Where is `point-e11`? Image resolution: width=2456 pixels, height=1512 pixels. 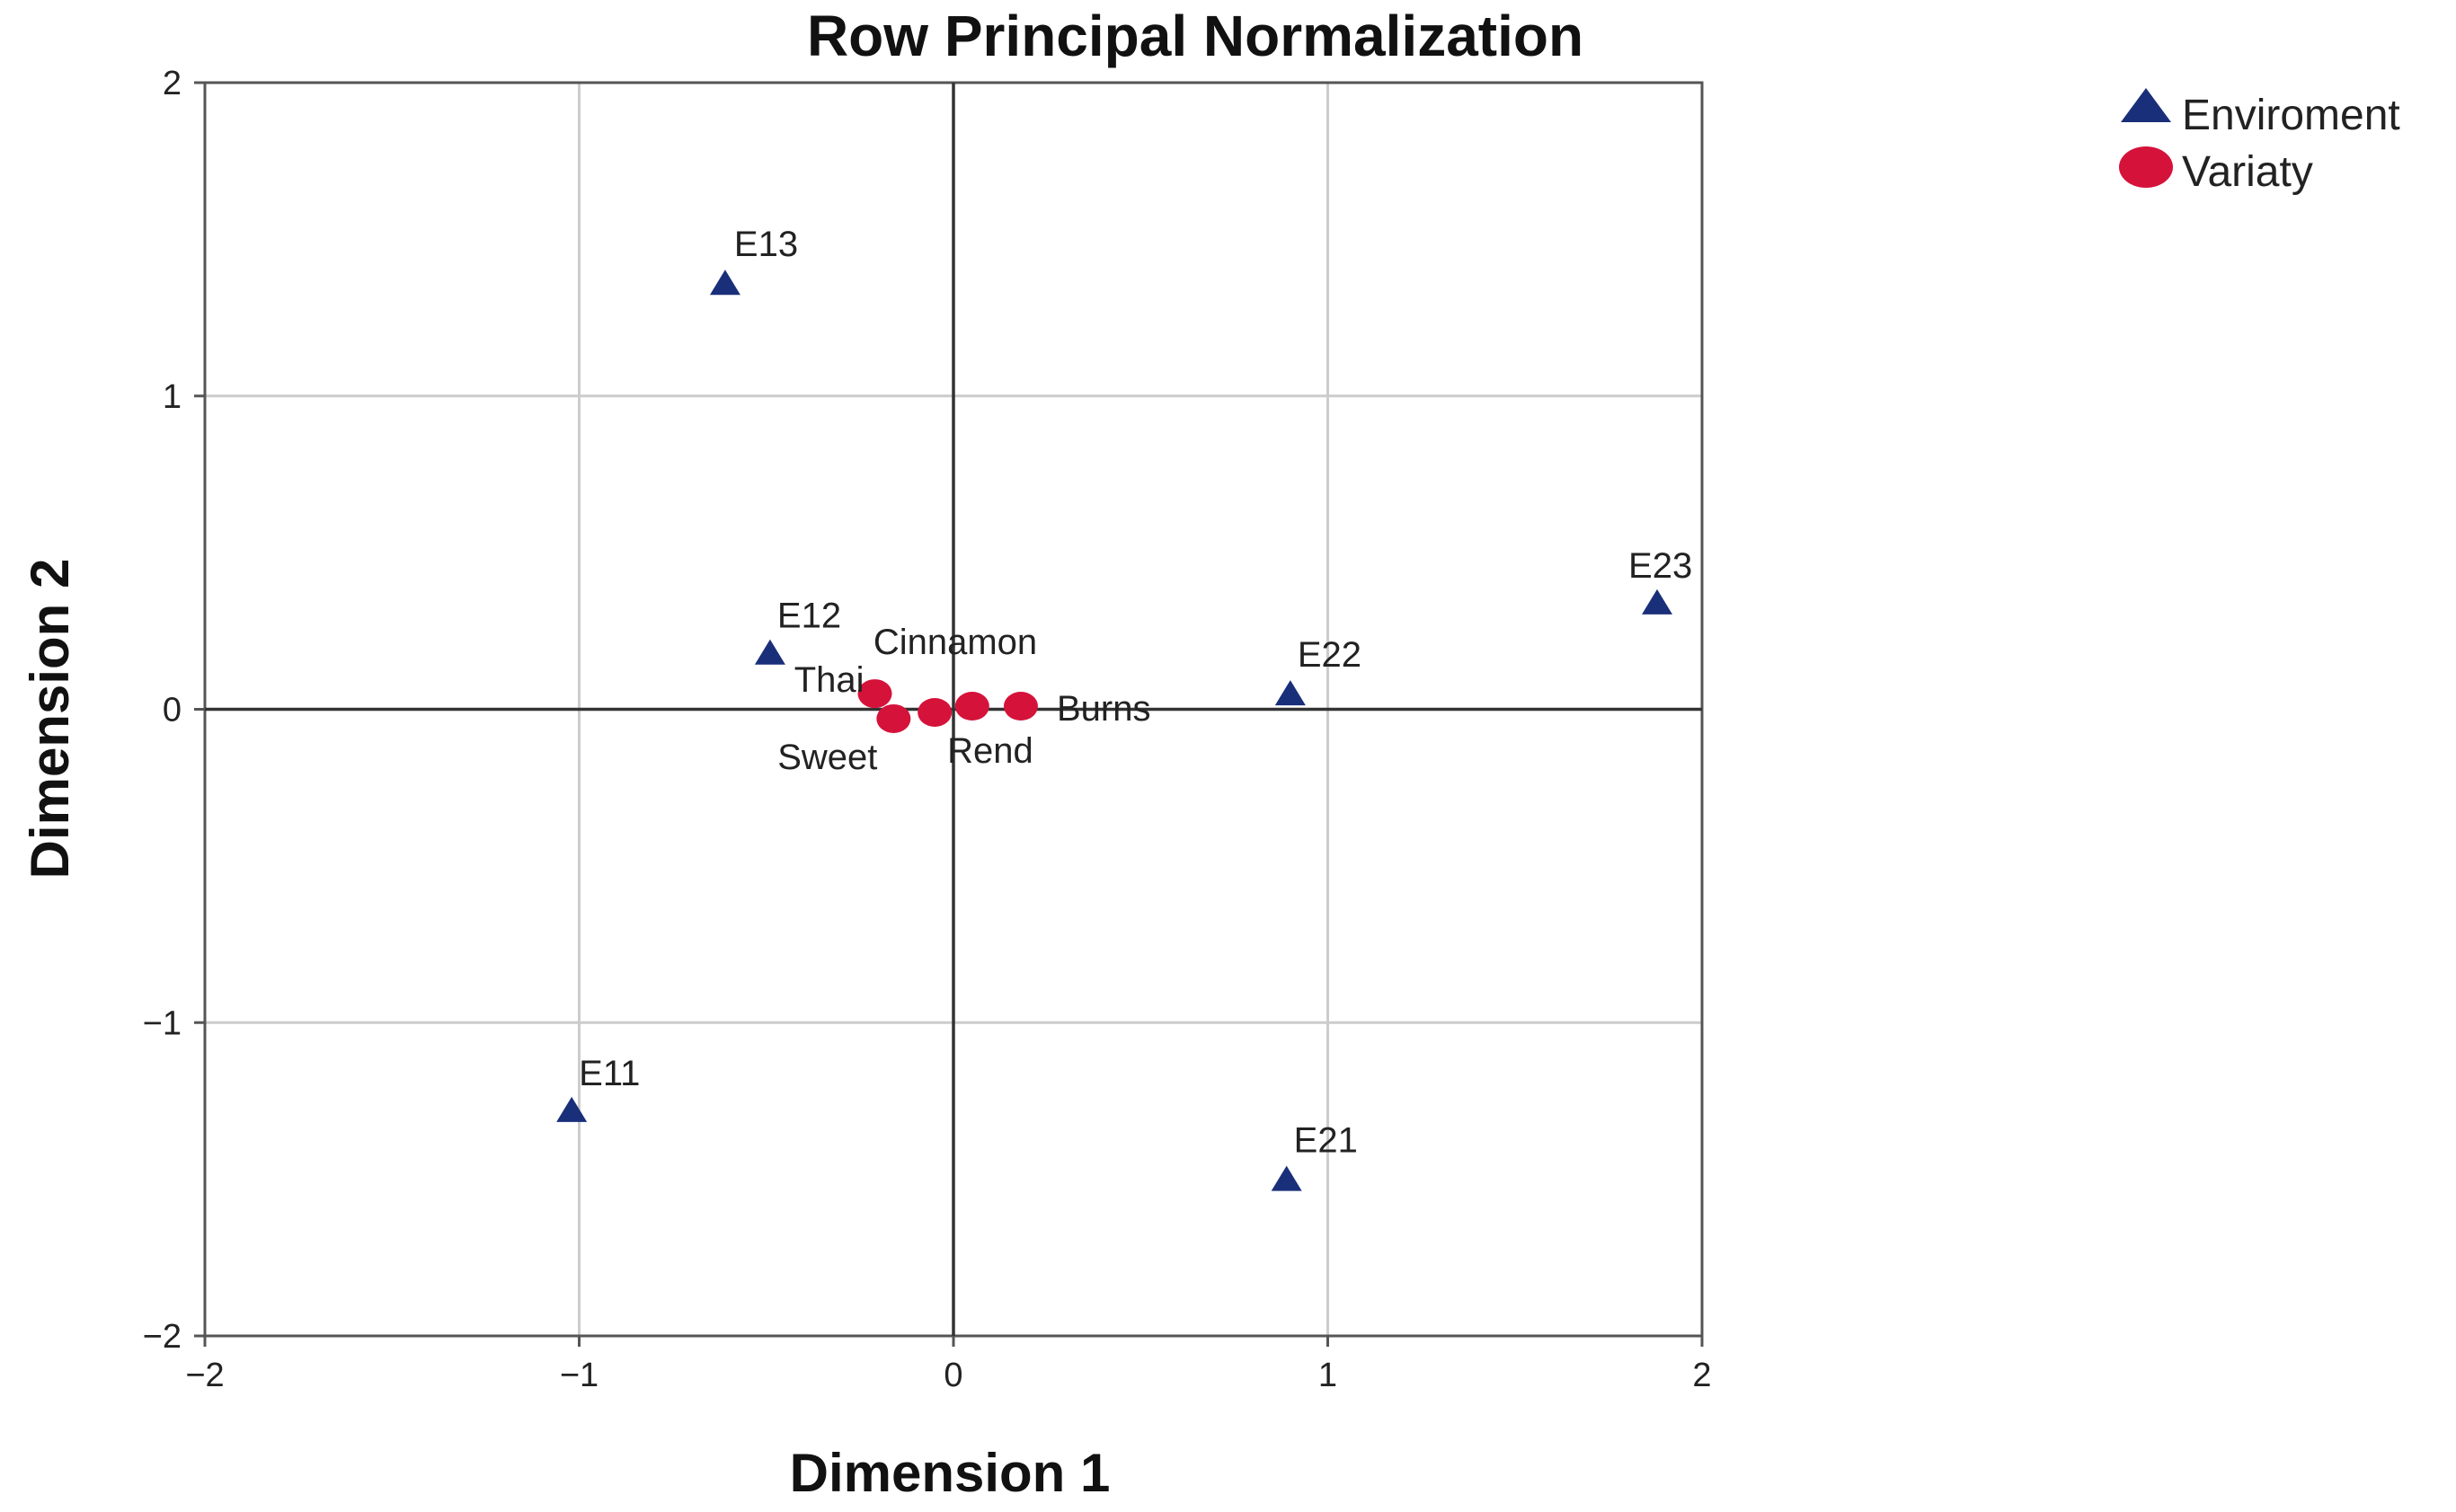
point-e11 is located at coordinates (572, 1109).